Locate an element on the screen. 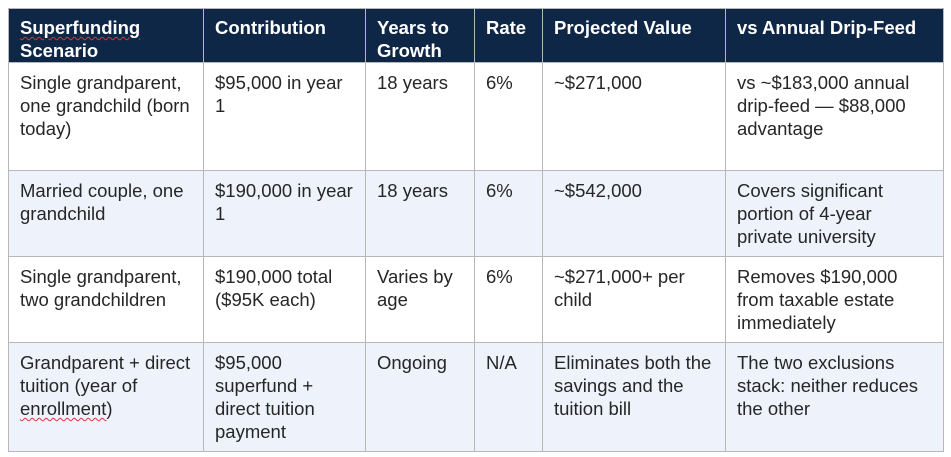 This screenshot has height=457, width=951. header-scenario: Superfunding Scenario is located at coordinates (106, 35).